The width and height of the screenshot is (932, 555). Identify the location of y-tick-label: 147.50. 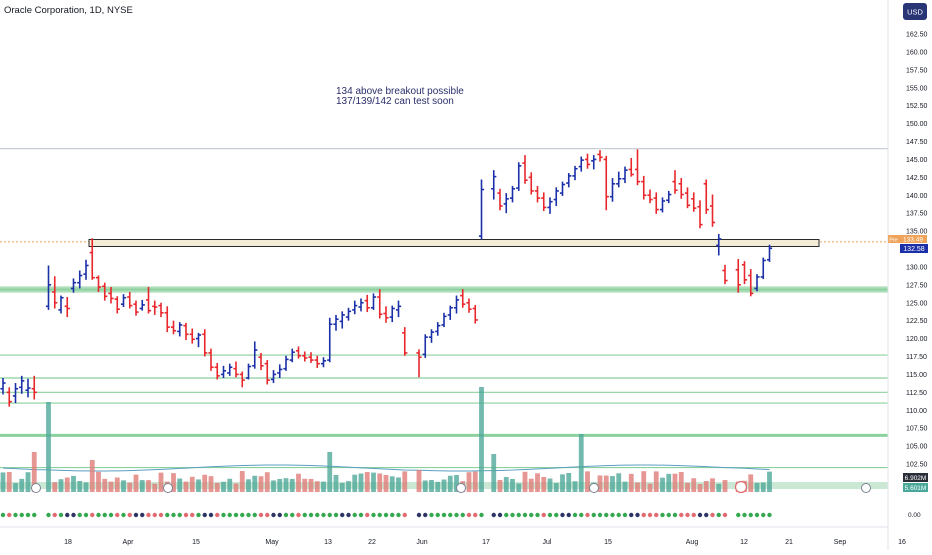
(917, 142).